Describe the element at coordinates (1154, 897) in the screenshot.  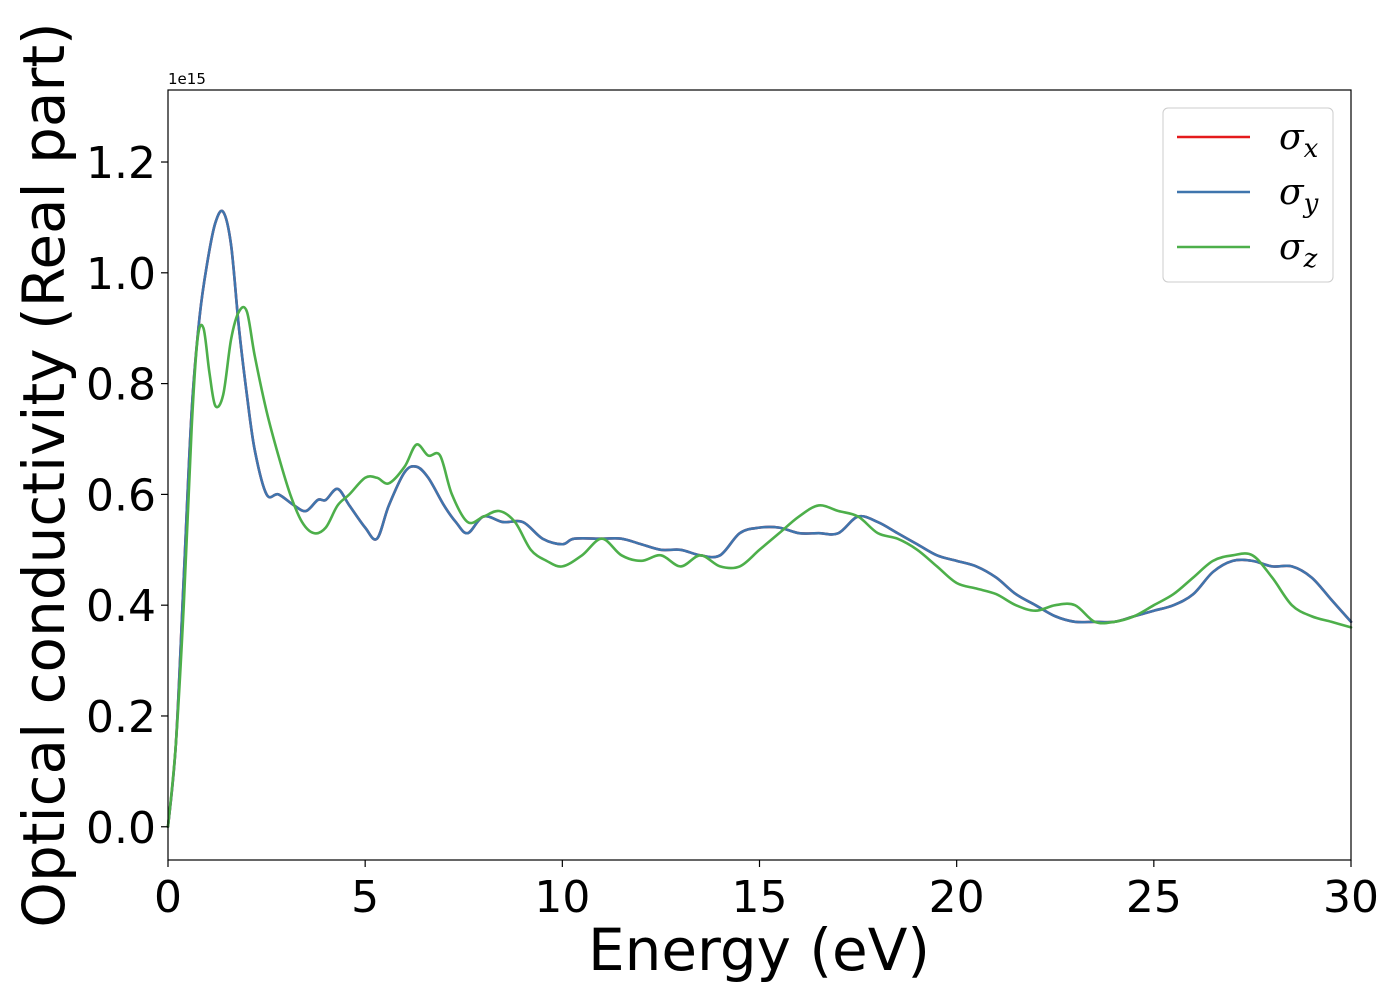
I see `x-tick-label: 25` at that location.